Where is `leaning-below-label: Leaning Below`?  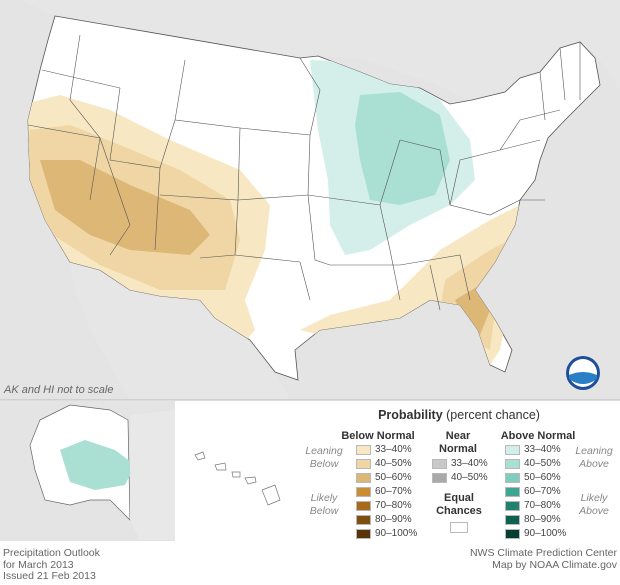
leaning-below-label: Leaning Below is located at coordinates (324, 457).